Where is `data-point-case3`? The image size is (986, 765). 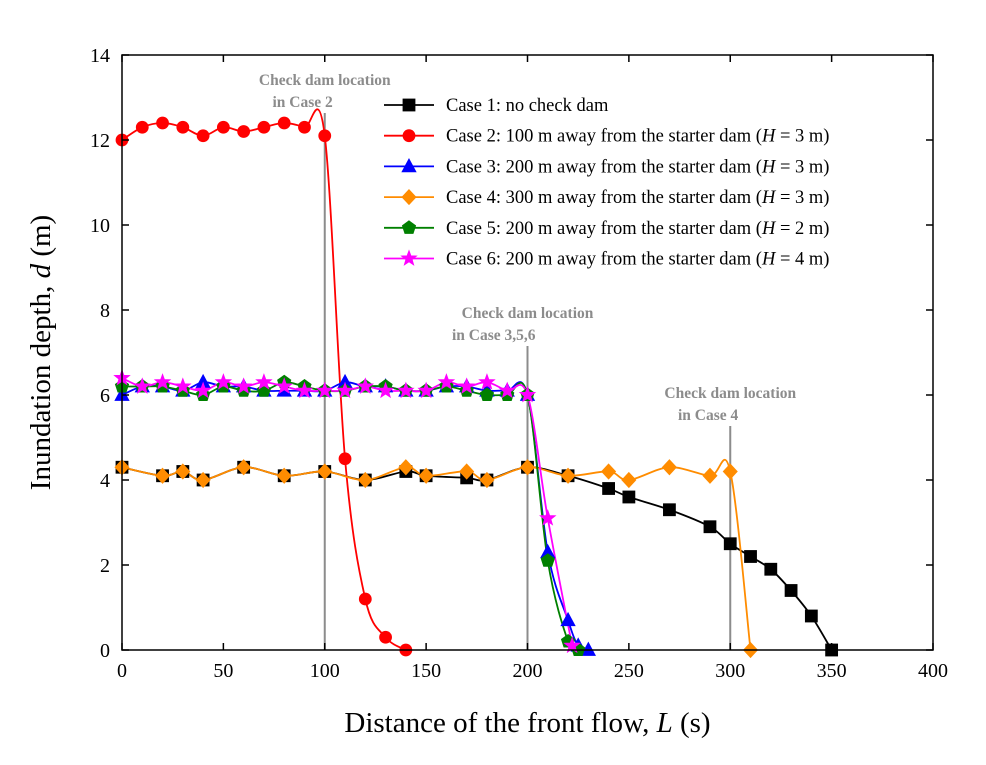 data-point-case3 is located at coordinates (568, 619).